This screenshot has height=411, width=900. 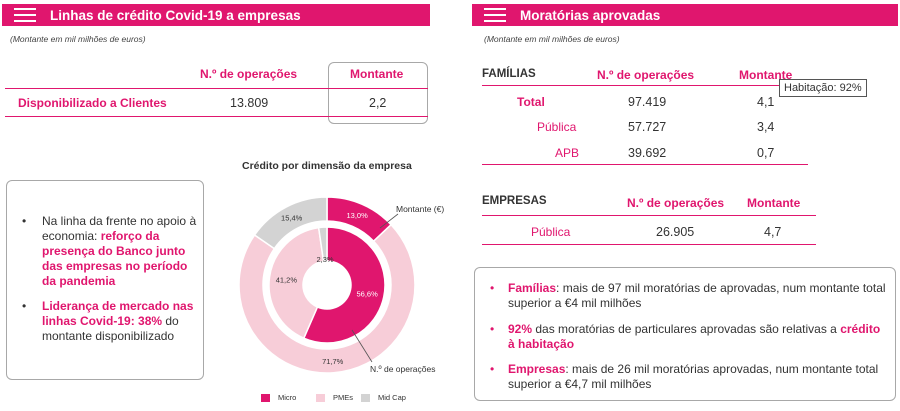 I want to click on familias-divider, so click(x=645, y=85).